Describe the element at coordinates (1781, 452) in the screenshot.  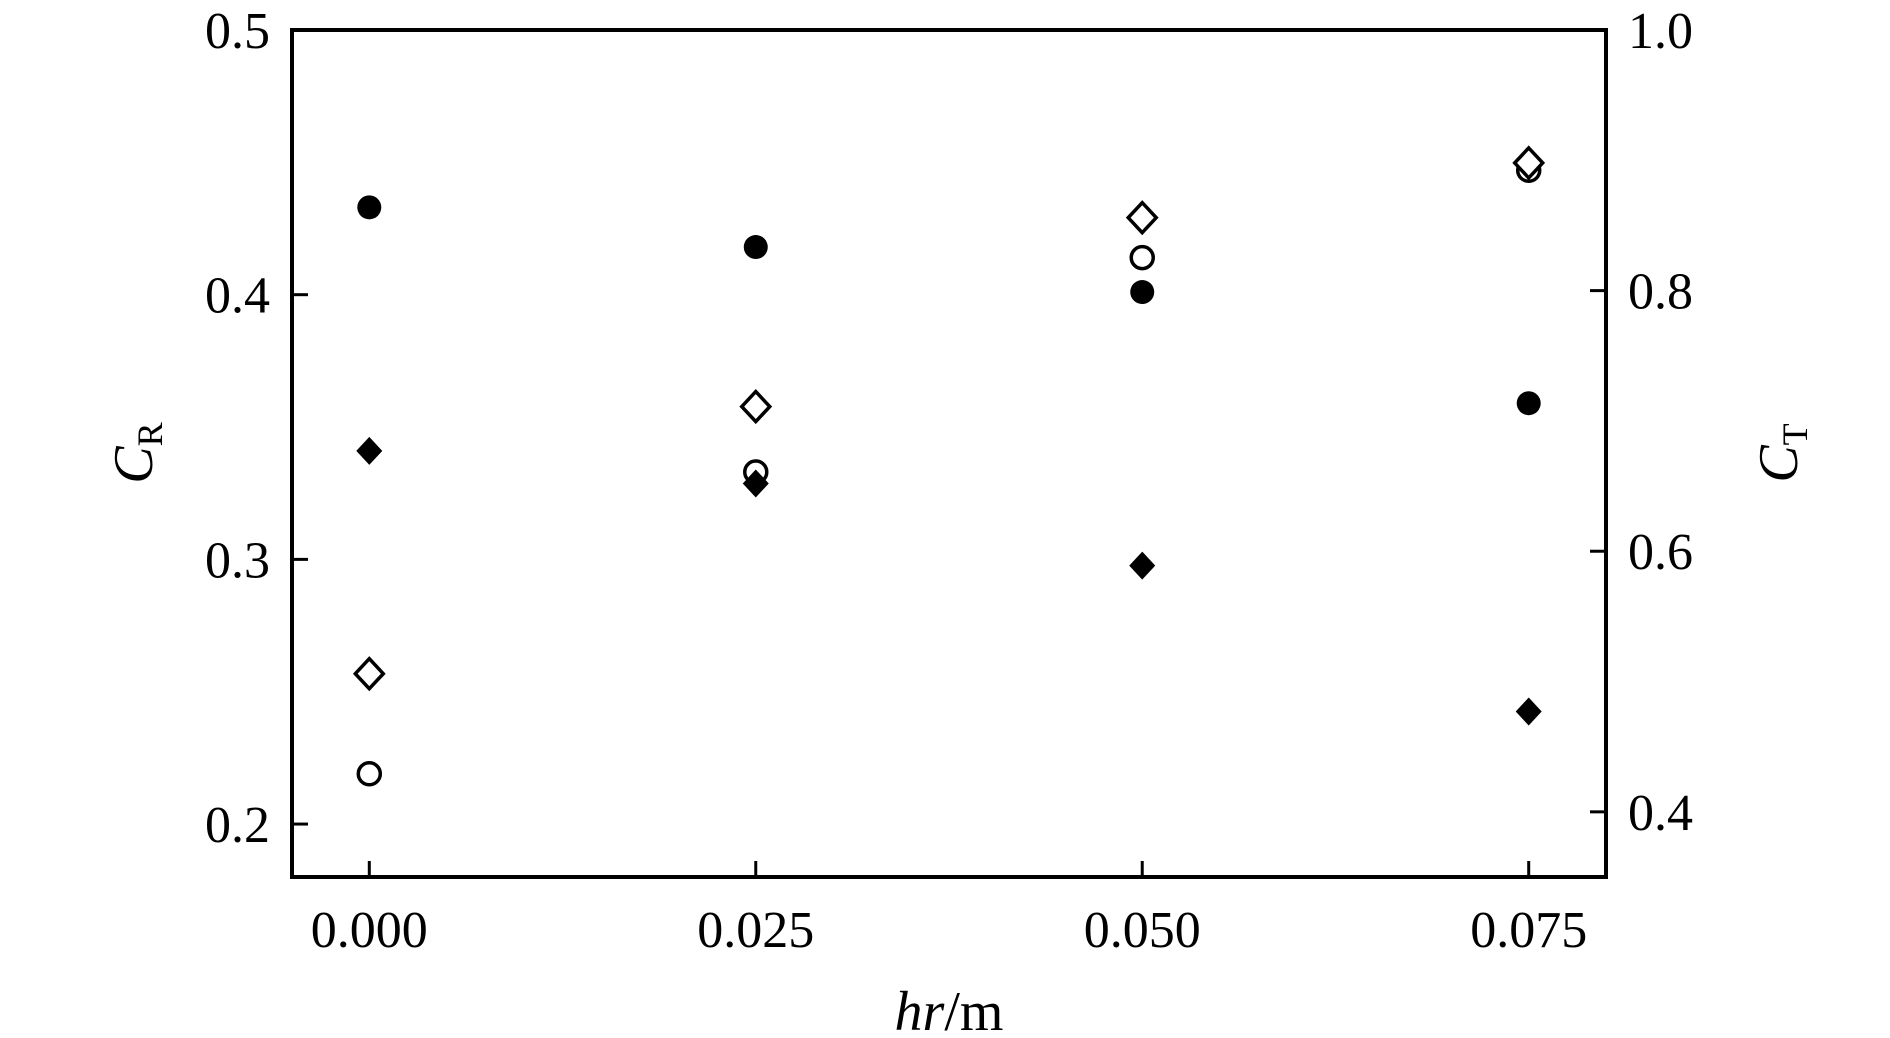
I see `right-y-axis-title: CT` at that location.